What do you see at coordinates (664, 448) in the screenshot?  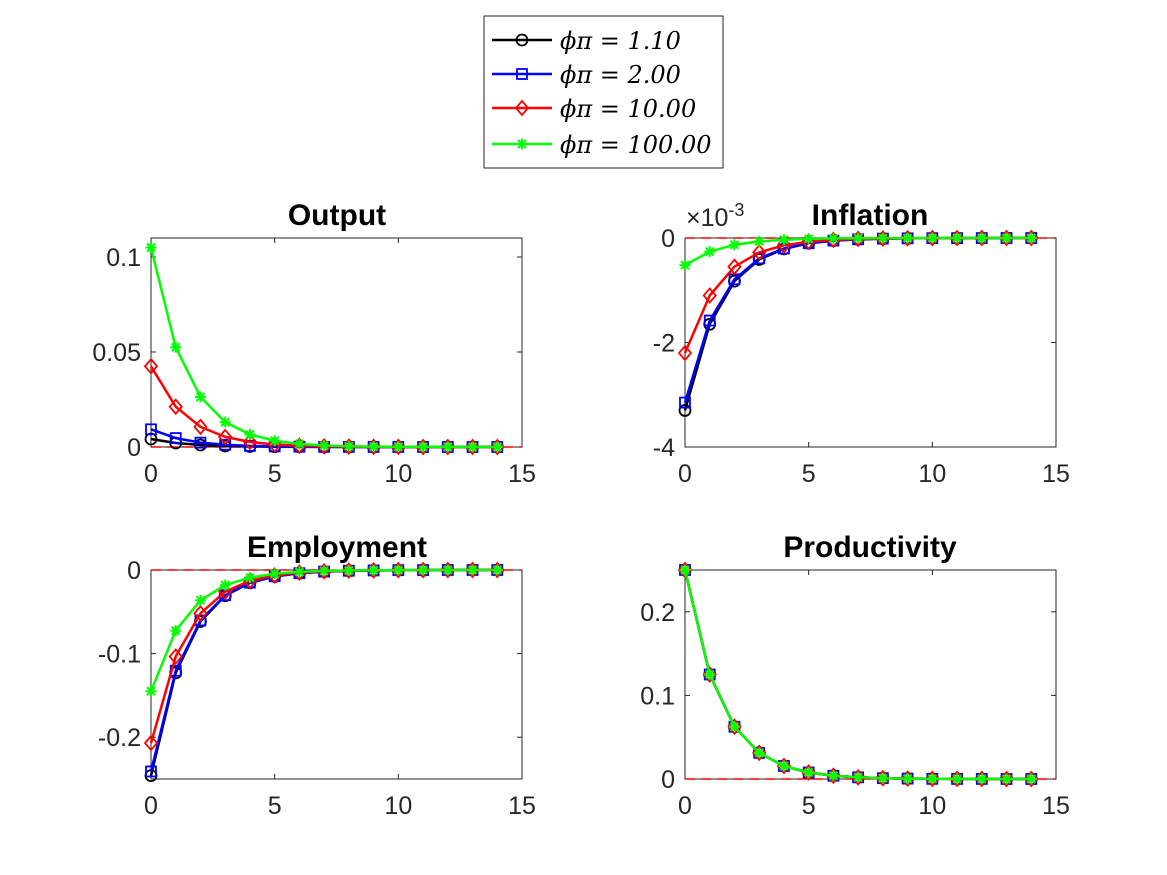 I see `inflation-ytick-label: -4` at bounding box center [664, 448].